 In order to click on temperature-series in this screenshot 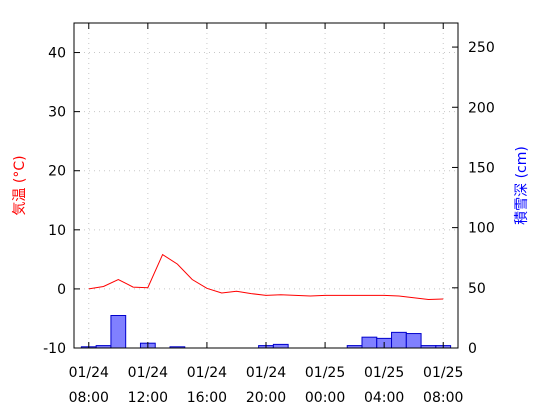, I will do `click(266, 277)`.